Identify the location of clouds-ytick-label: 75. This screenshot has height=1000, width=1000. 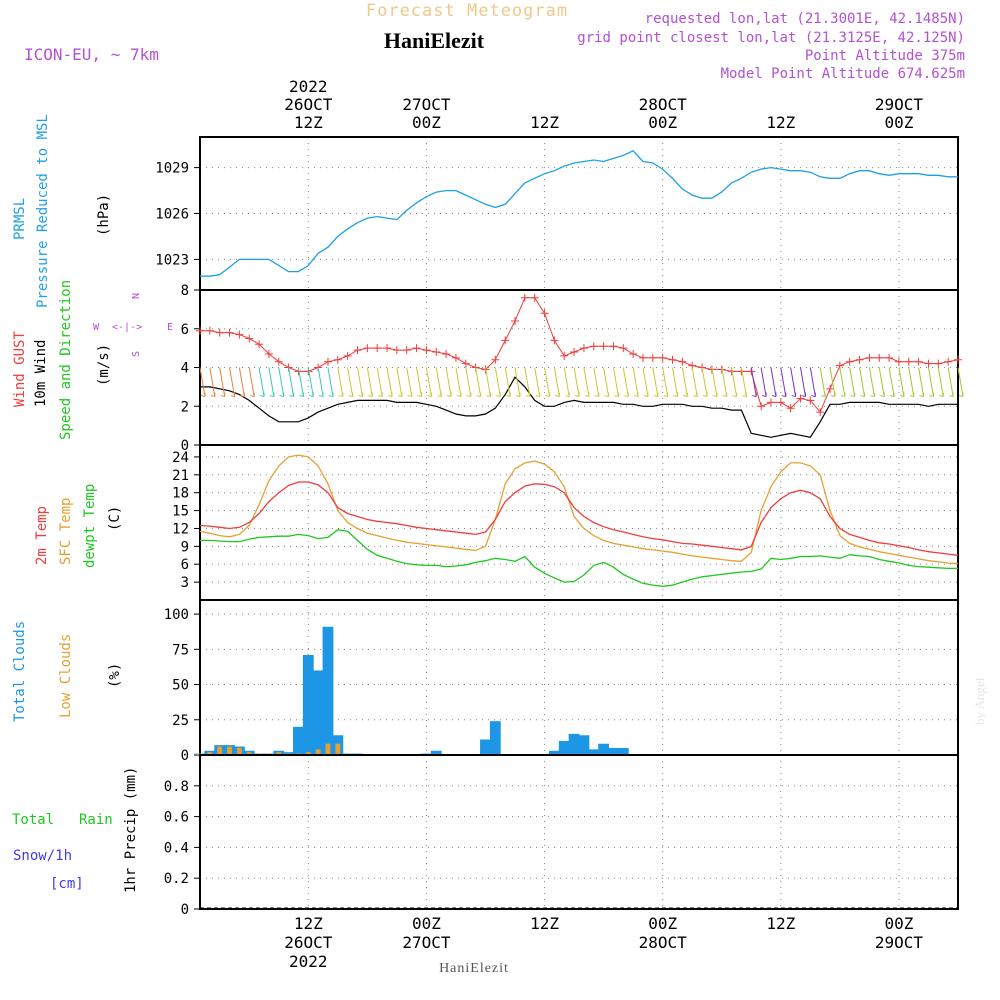
(180, 650).